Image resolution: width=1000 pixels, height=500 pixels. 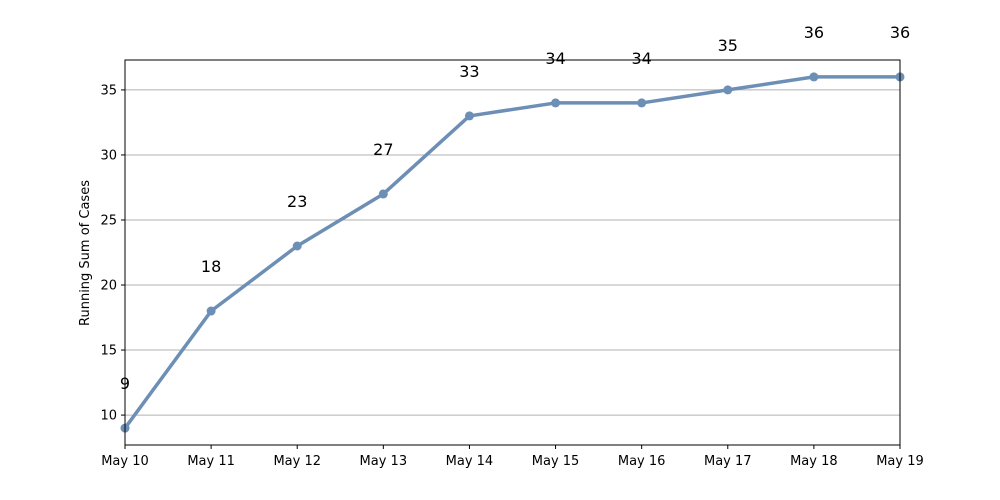 I want to click on data-label: 23, so click(x=297, y=201).